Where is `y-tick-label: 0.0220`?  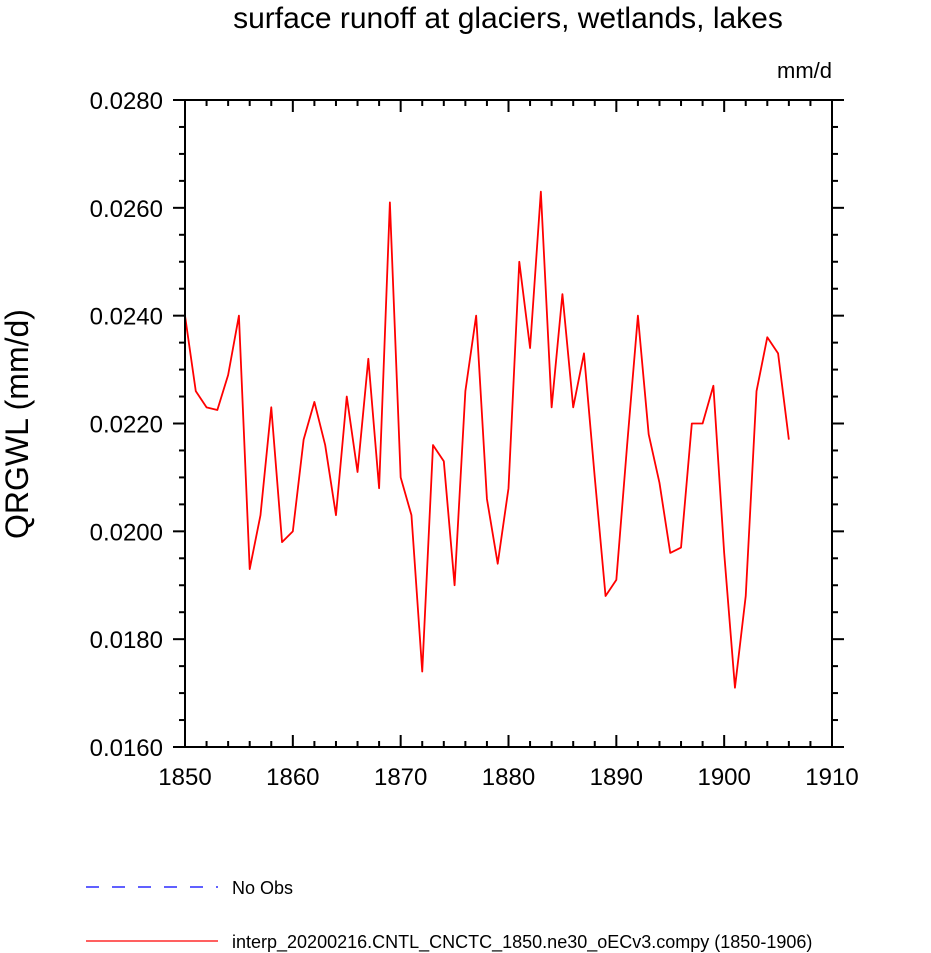 y-tick-label: 0.0220 is located at coordinates (126, 425).